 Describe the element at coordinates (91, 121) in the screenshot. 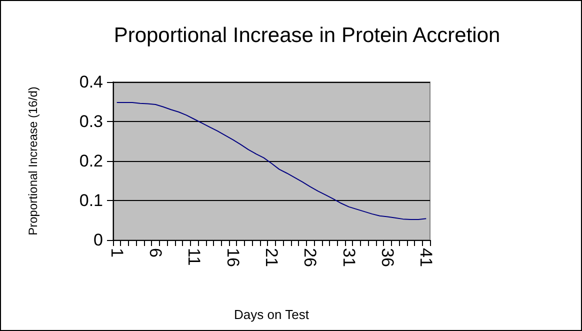

I see `y-tick-label: 0.3` at that location.